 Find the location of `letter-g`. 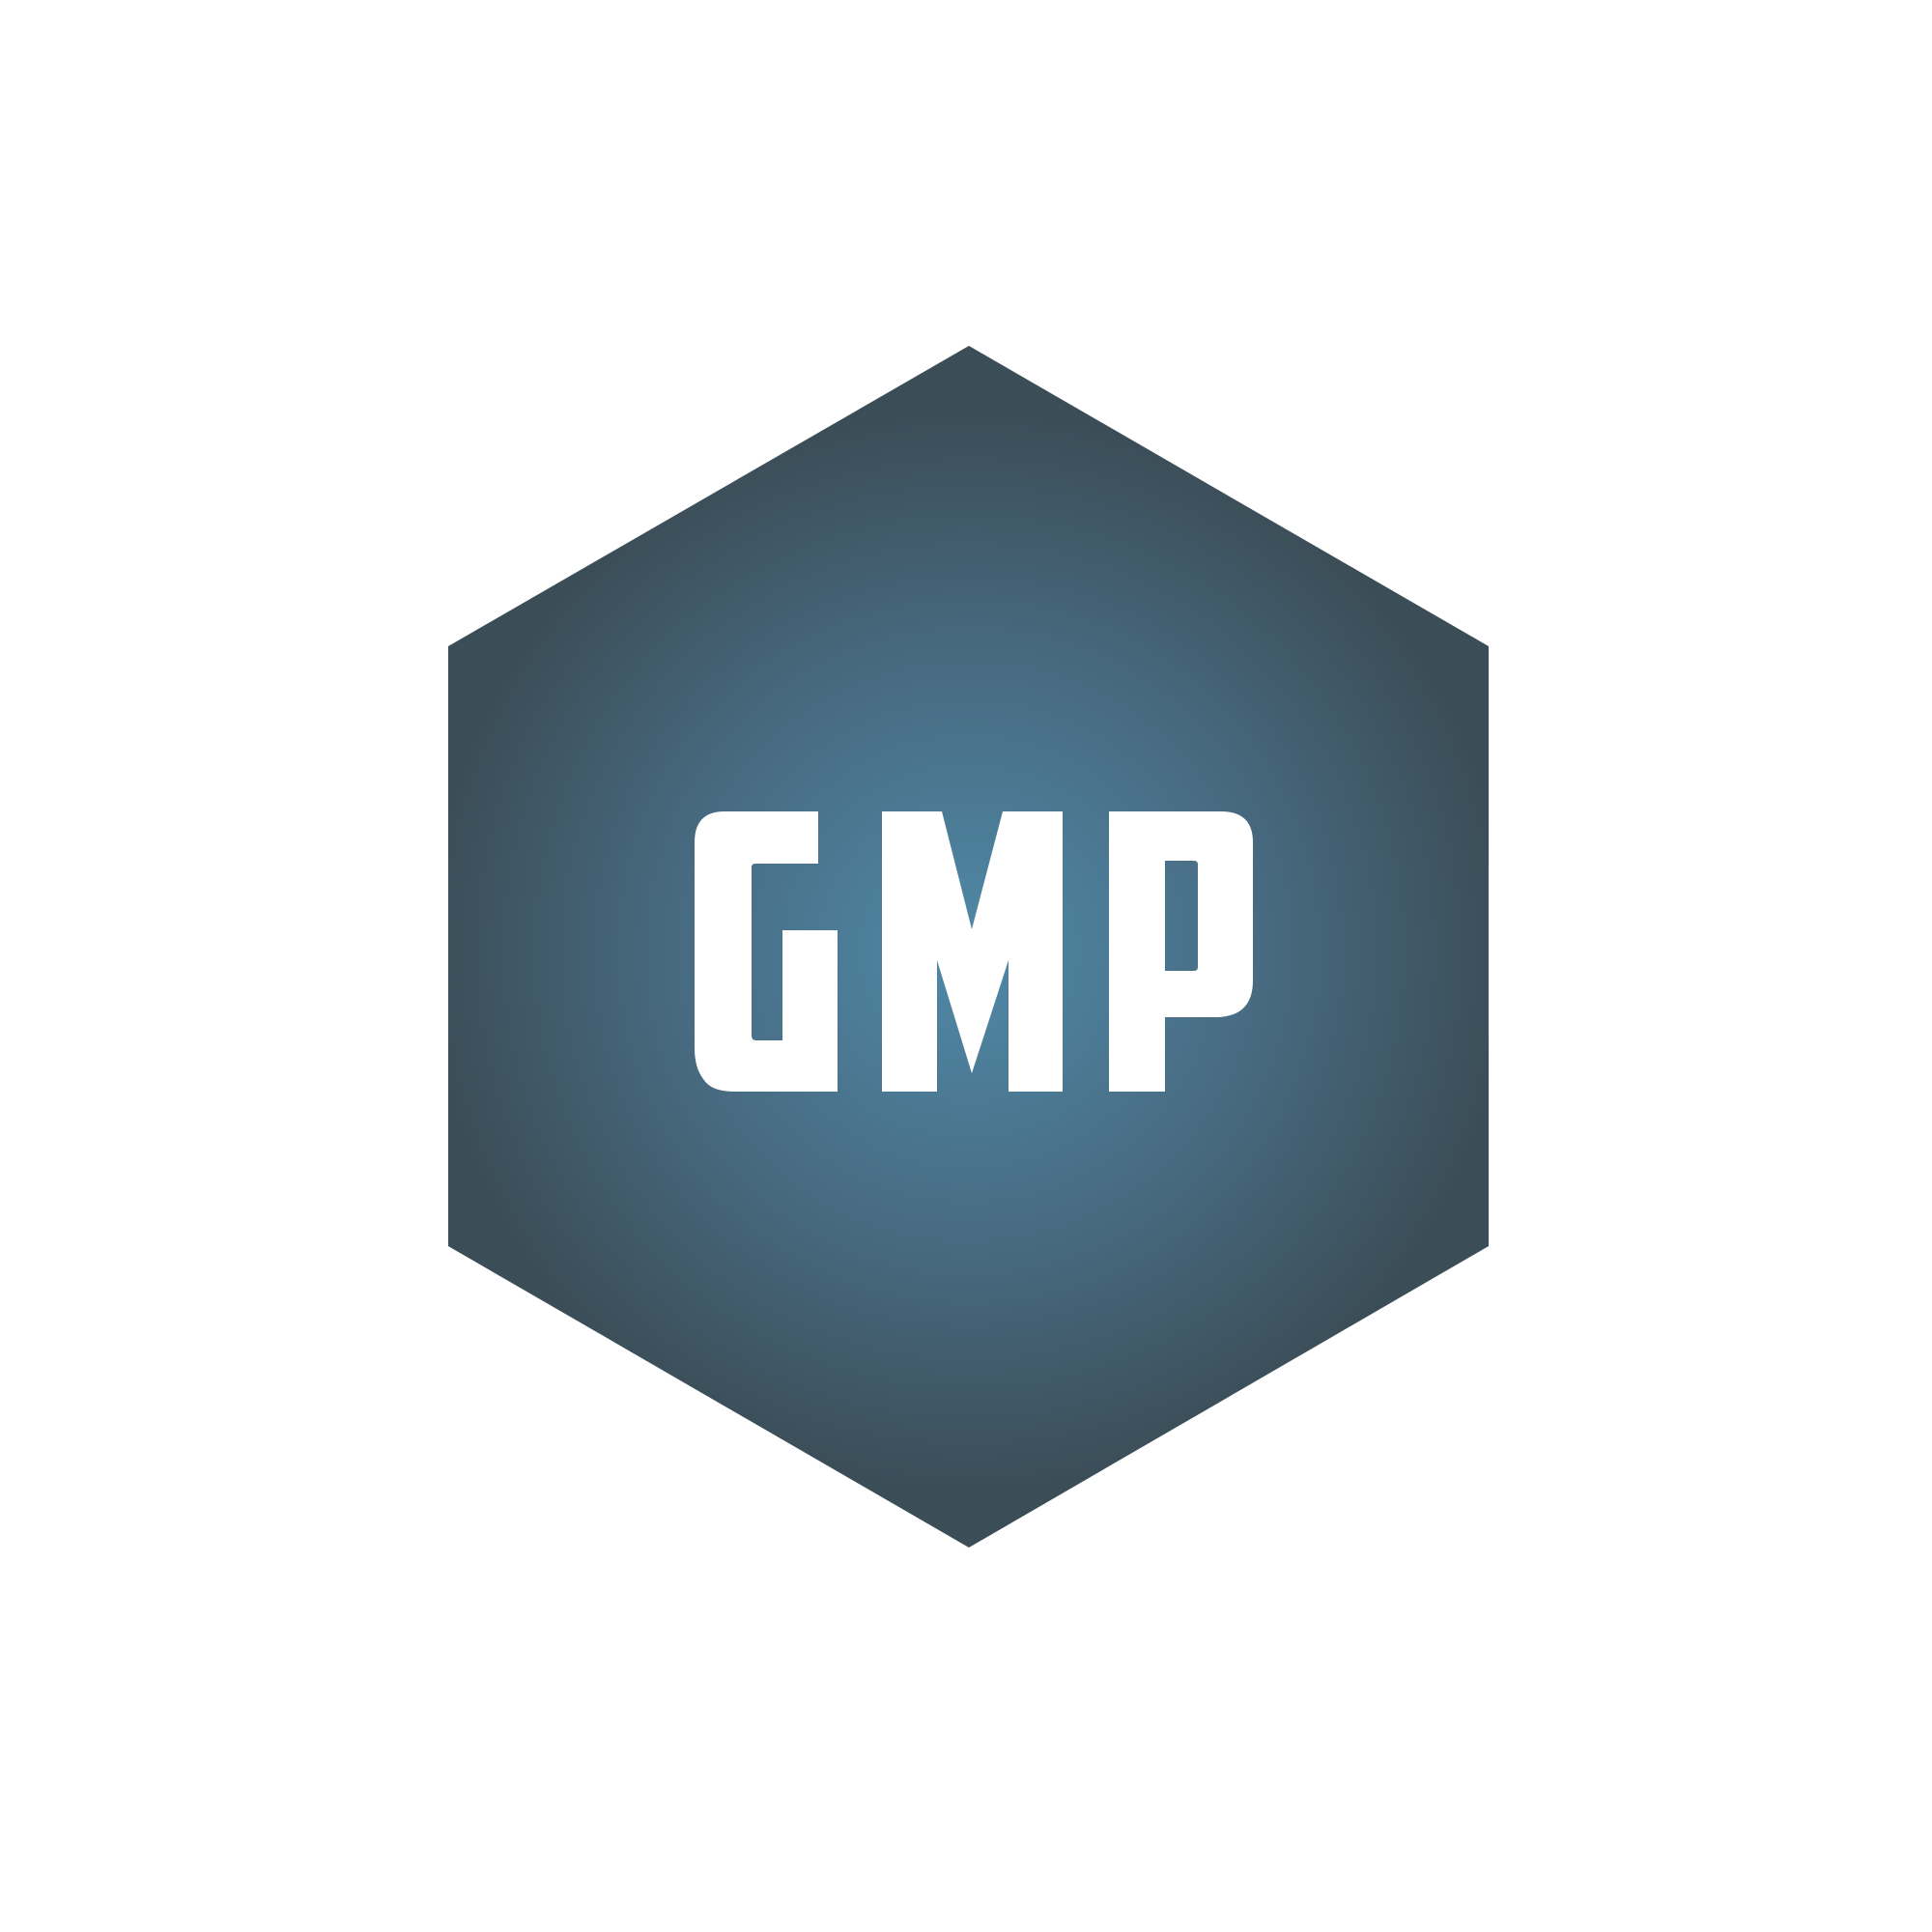

letter-g is located at coordinates (766, 951).